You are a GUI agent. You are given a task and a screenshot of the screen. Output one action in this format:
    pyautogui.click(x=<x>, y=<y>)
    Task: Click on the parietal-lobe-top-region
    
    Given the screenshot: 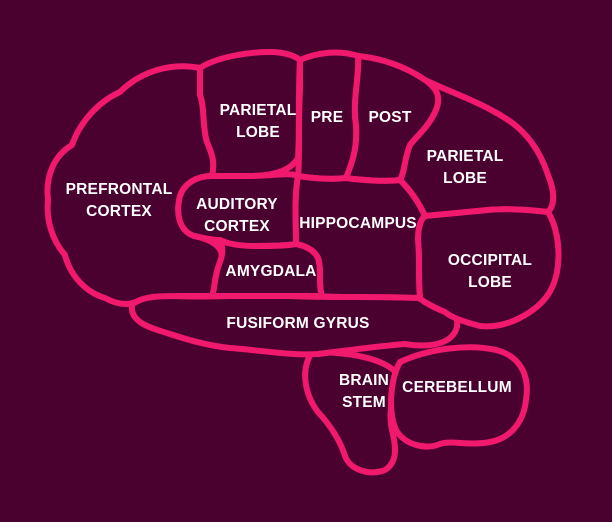 What is the action you would take?
    pyautogui.click(x=250, y=114)
    